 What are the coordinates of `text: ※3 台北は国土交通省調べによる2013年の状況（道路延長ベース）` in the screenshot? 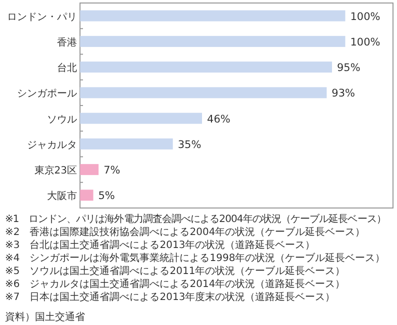 It's located at (160, 245).